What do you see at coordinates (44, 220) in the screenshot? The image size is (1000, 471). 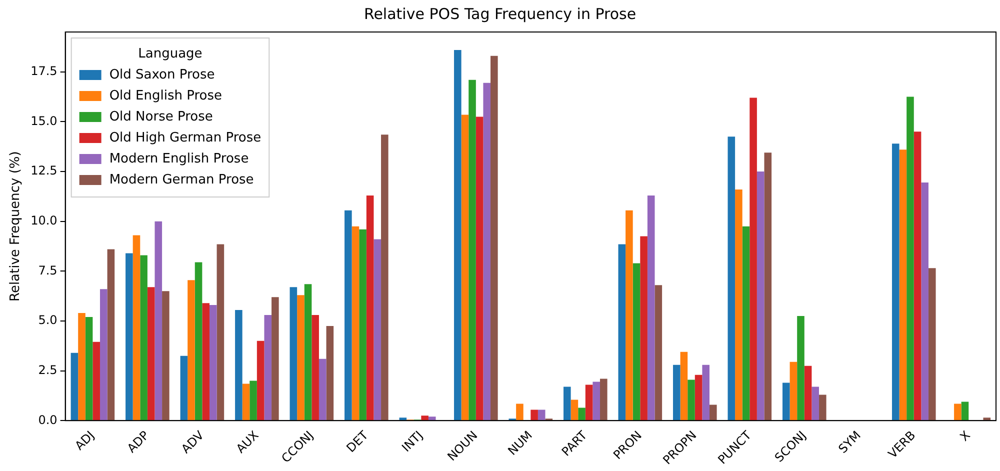 I see `y-tick-label: 10.0` at bounding box center [44, 220].